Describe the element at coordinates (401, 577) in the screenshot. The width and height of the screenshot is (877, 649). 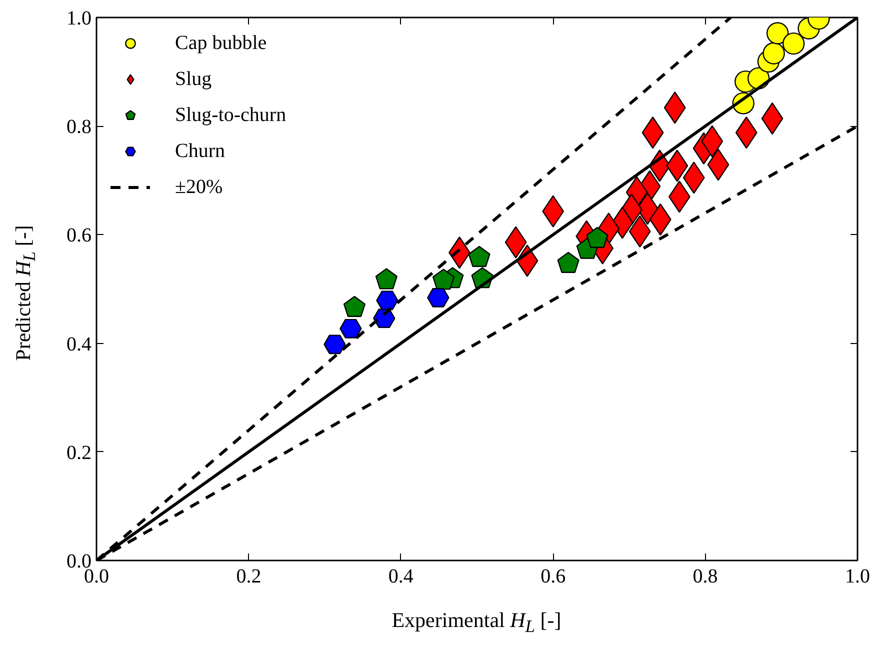
I see `x-tick-label: 0.4` at that location.